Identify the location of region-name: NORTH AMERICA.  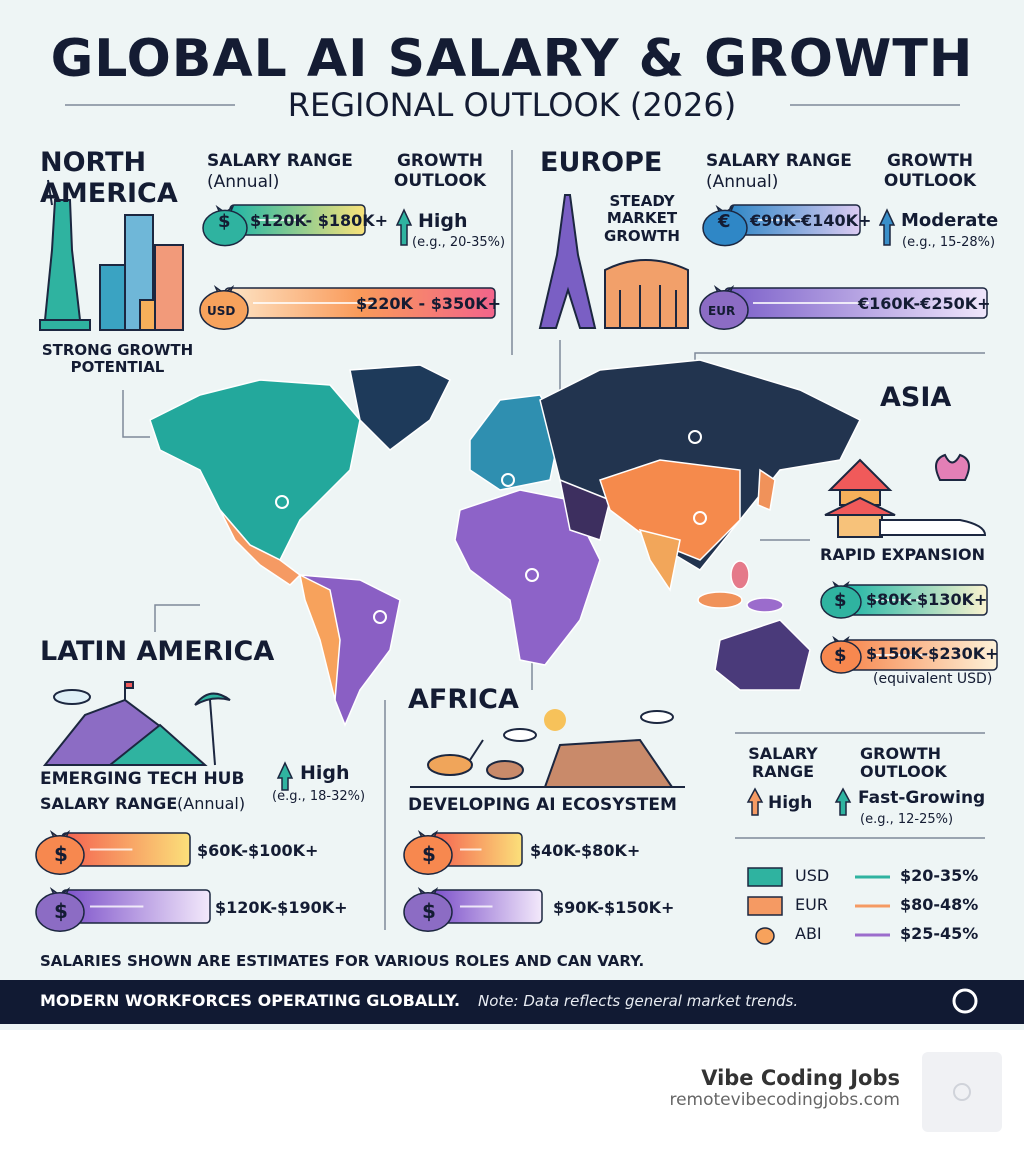
(109, 178).